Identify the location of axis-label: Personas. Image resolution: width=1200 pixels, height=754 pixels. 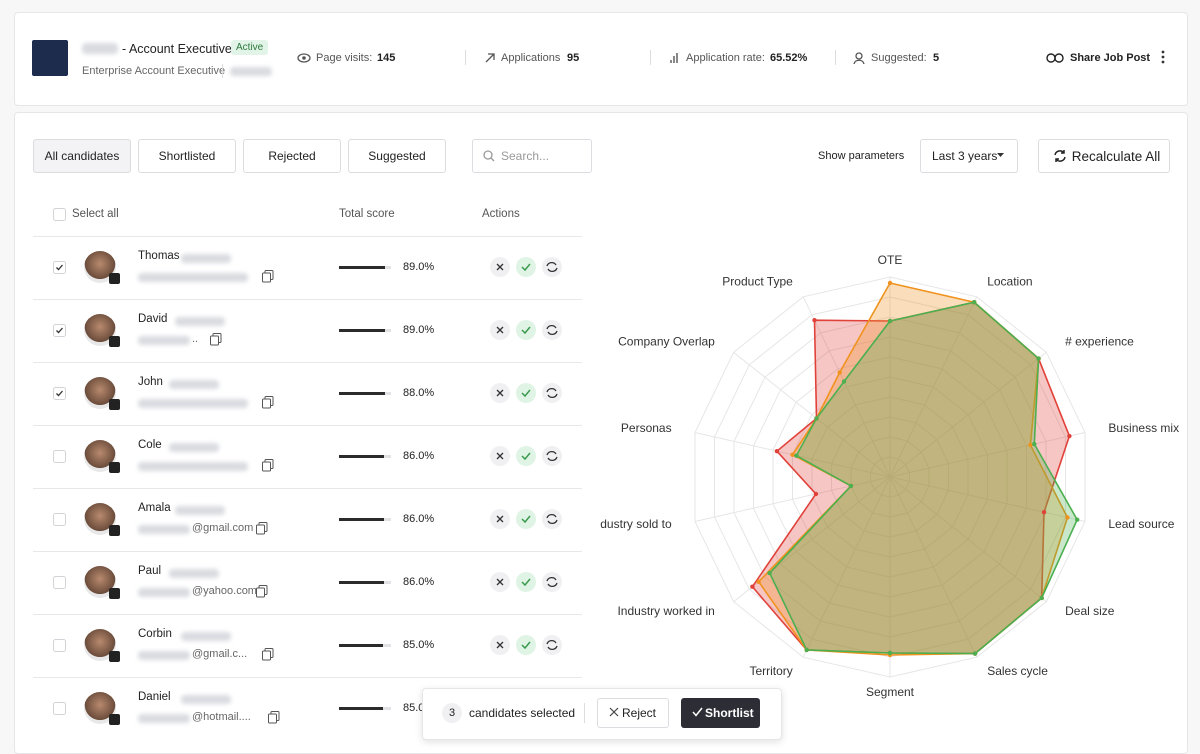
(646, 428).